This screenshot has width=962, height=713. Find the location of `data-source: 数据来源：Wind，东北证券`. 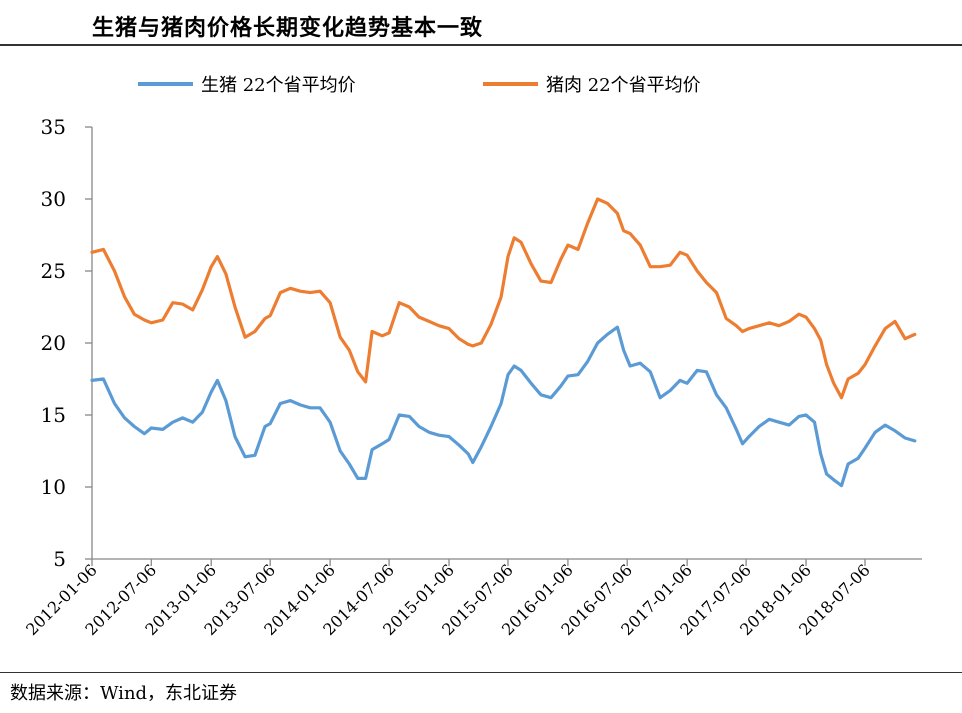

data-source: 数据来源：Wind，东北证券 is located at coordinates (124, 693).